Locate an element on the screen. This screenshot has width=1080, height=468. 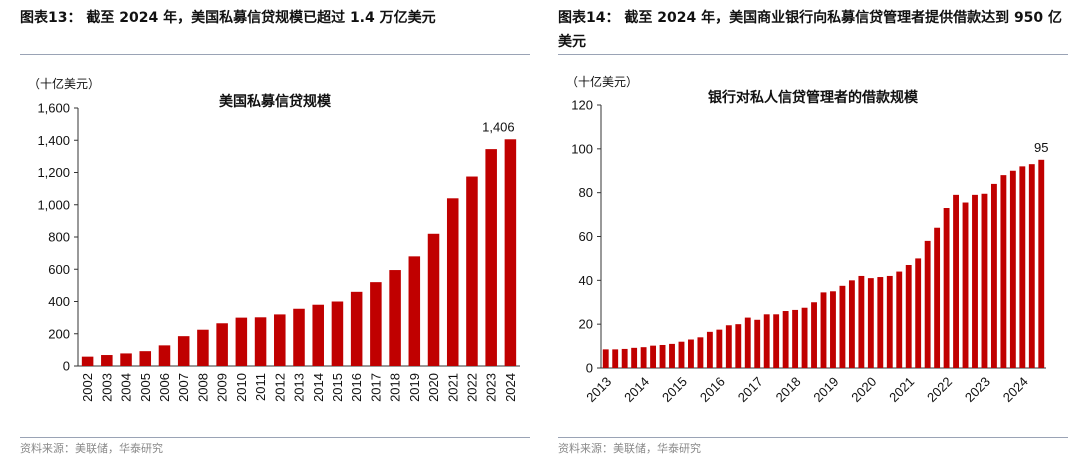
y-tick-label: 1,400 is located at coordinates (53, 140).